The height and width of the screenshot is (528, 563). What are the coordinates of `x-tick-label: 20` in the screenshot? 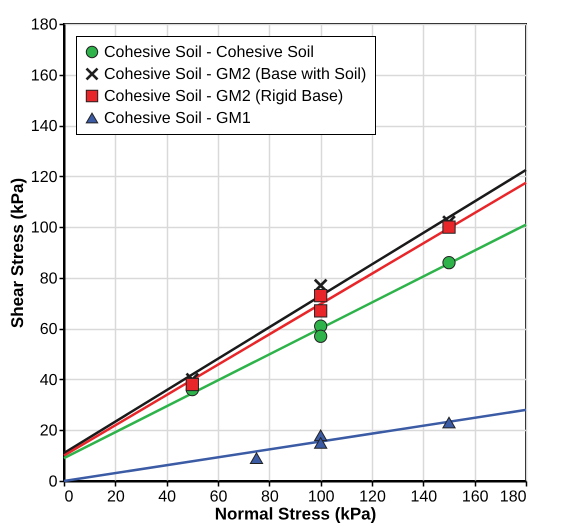 It's located at (115, 497).